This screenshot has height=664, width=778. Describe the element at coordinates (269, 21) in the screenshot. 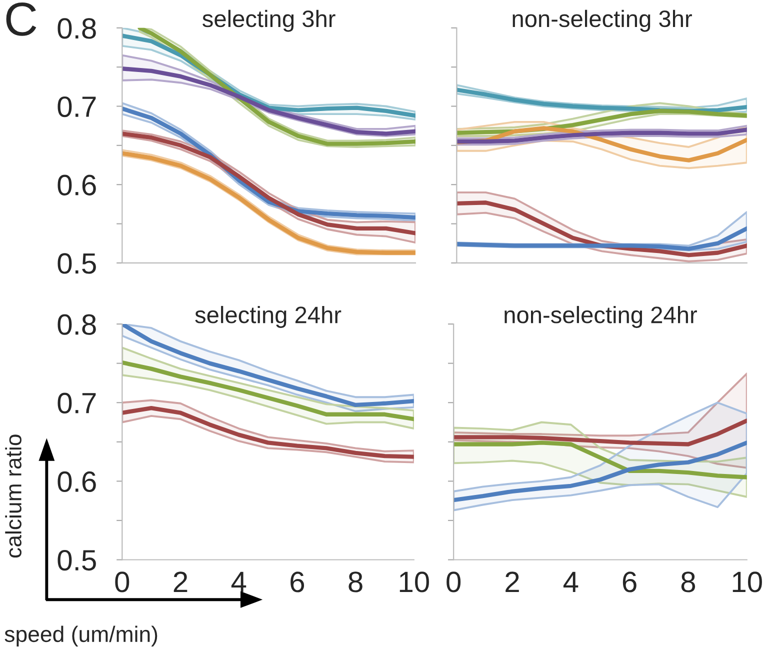

I see `chart-title: selecting 3hr` at that location.